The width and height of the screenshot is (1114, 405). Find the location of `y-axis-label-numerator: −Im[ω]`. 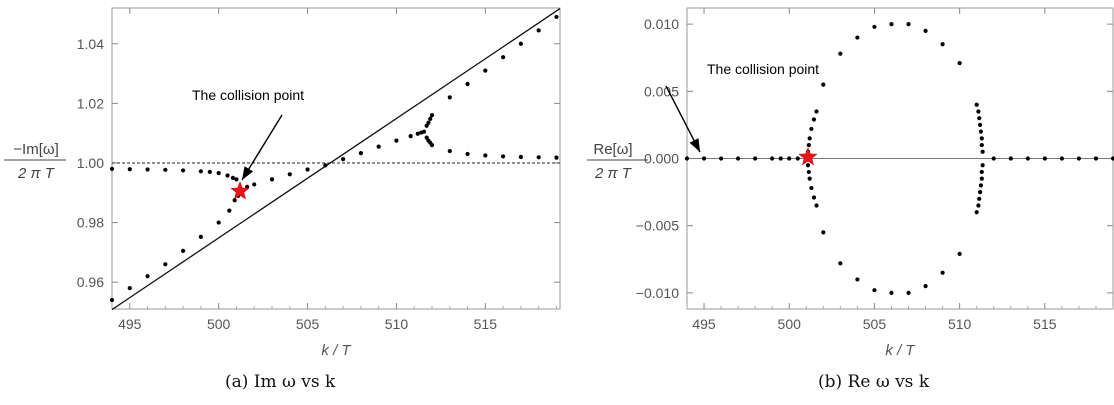

y-axis-label-numerator: −Im[ω] is located at coordinates (35, 149).